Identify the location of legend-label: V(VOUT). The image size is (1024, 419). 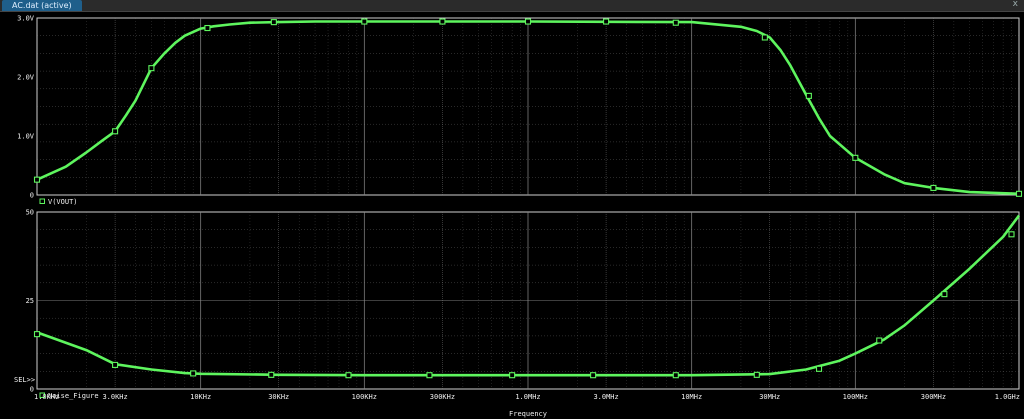
(63, 202).